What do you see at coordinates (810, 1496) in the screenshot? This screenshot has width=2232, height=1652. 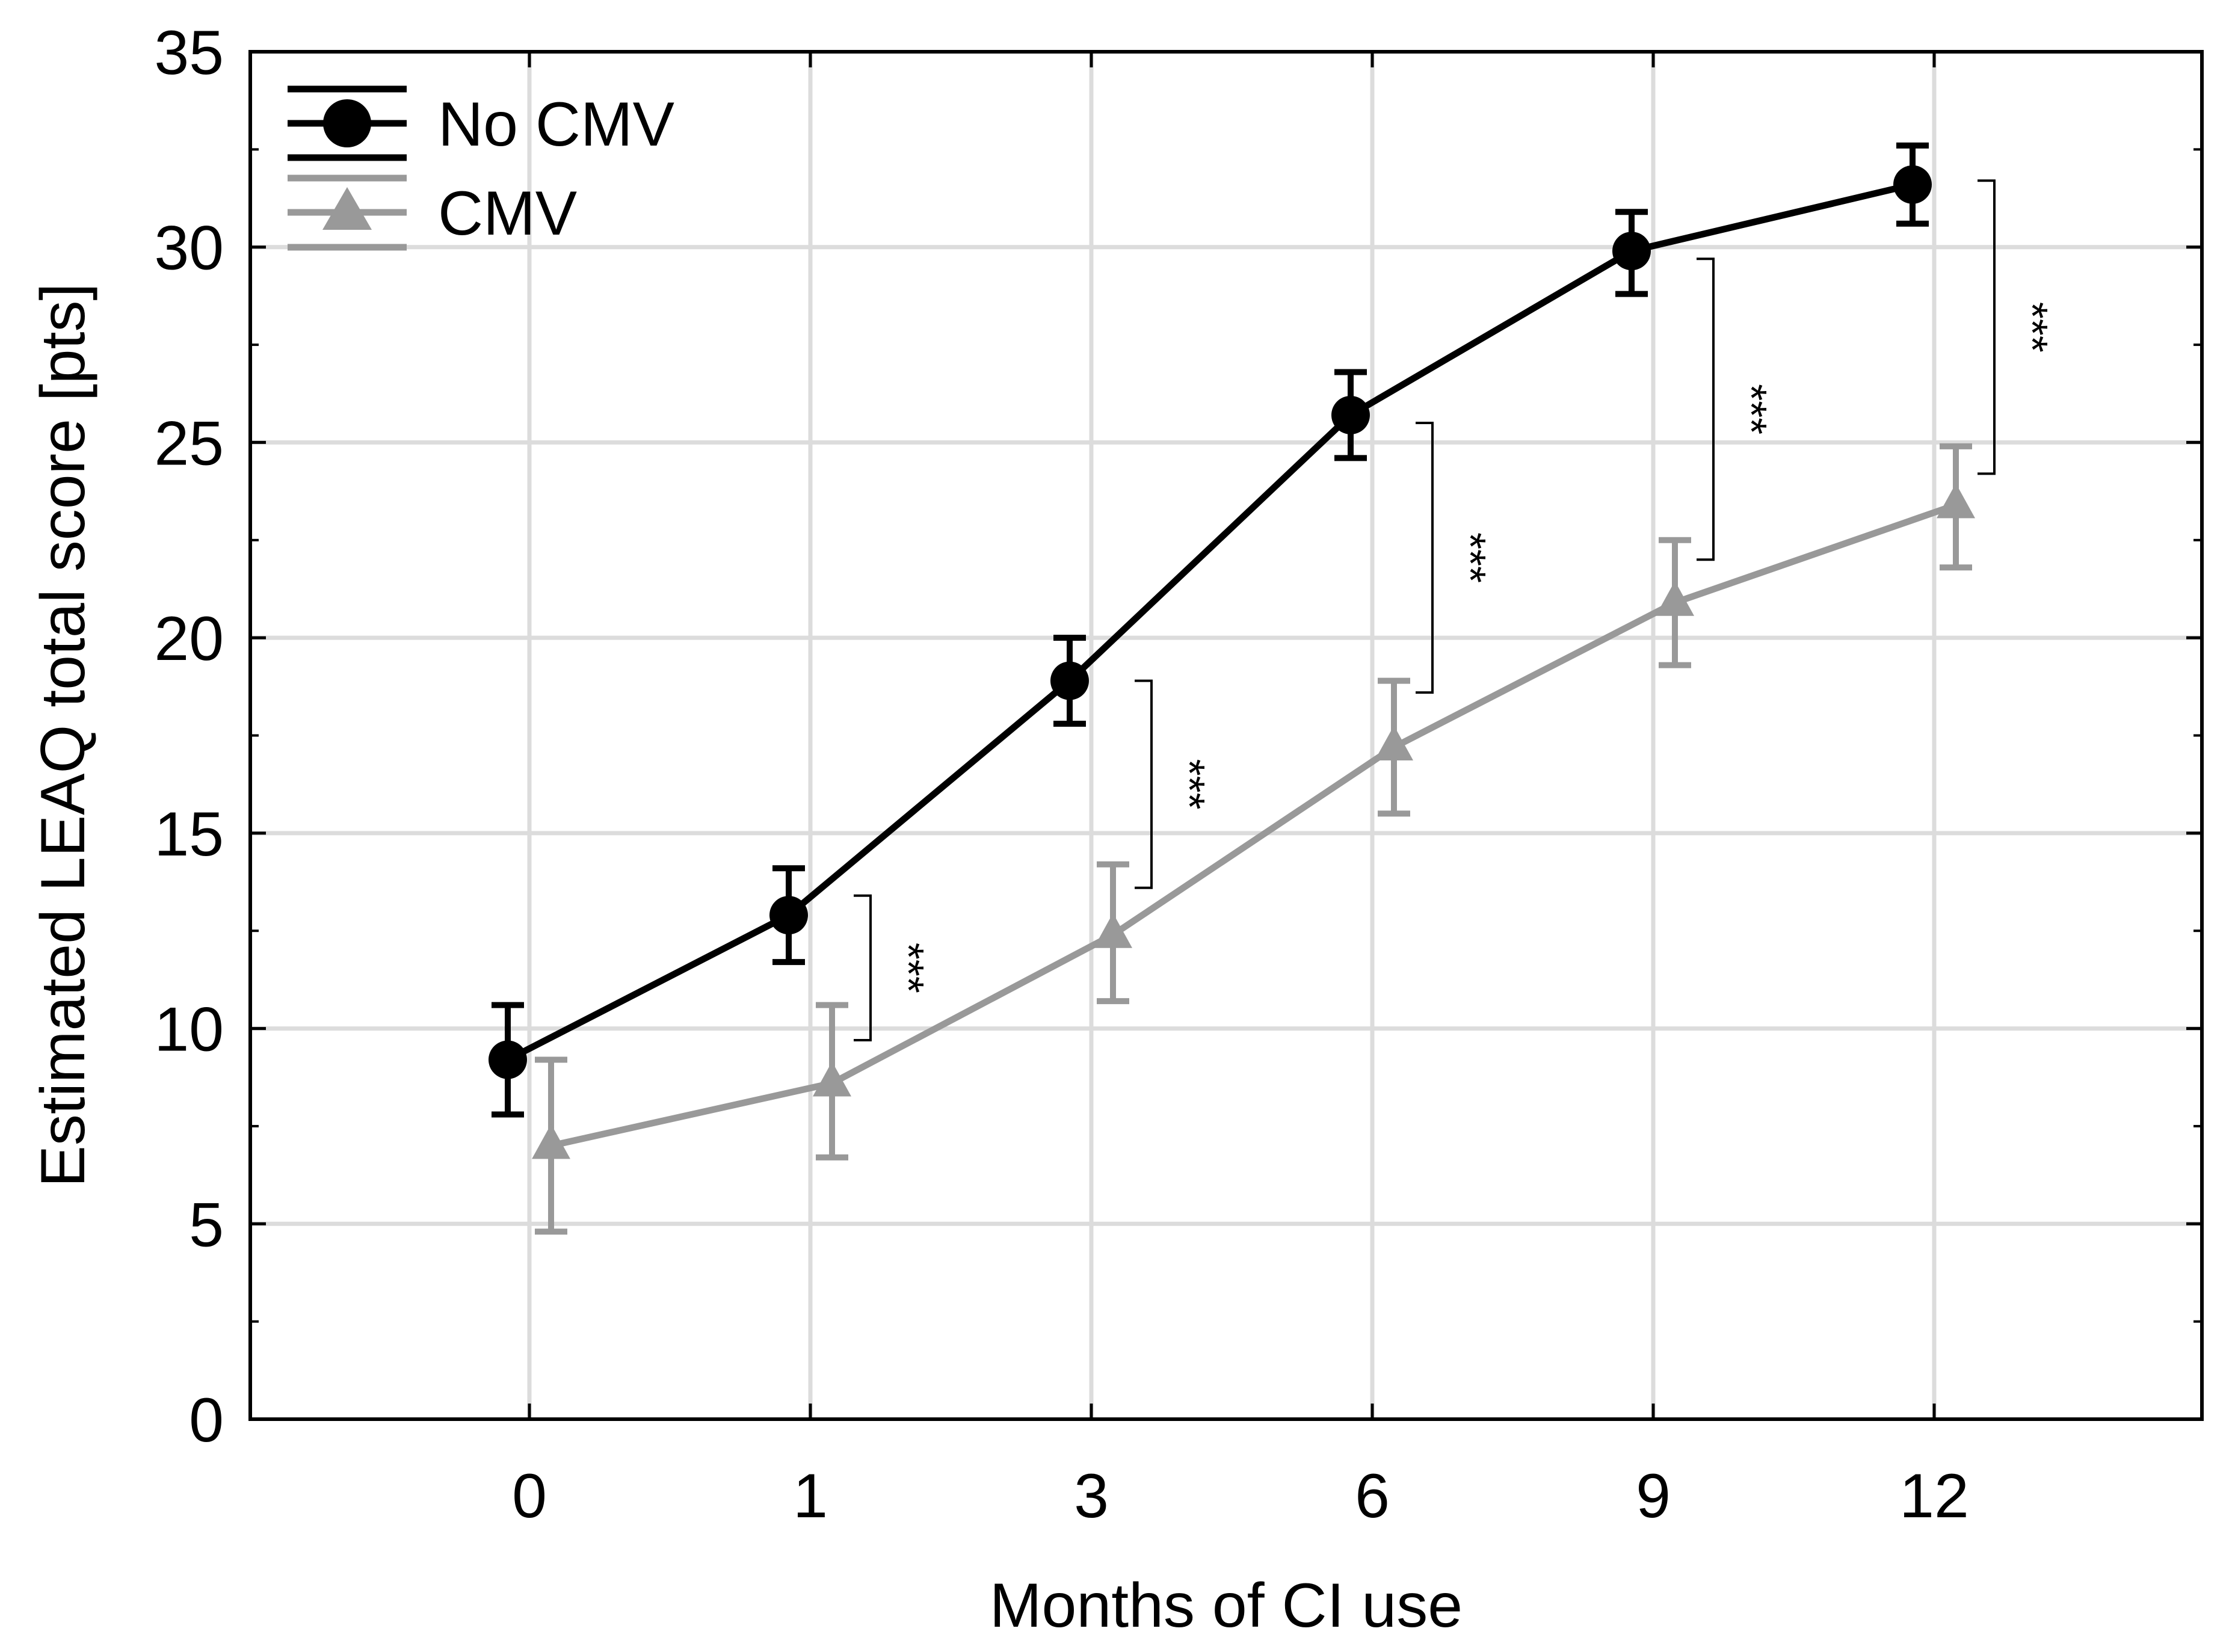 I see `x-tick-label: 1` at bounding box center [810, 1496].